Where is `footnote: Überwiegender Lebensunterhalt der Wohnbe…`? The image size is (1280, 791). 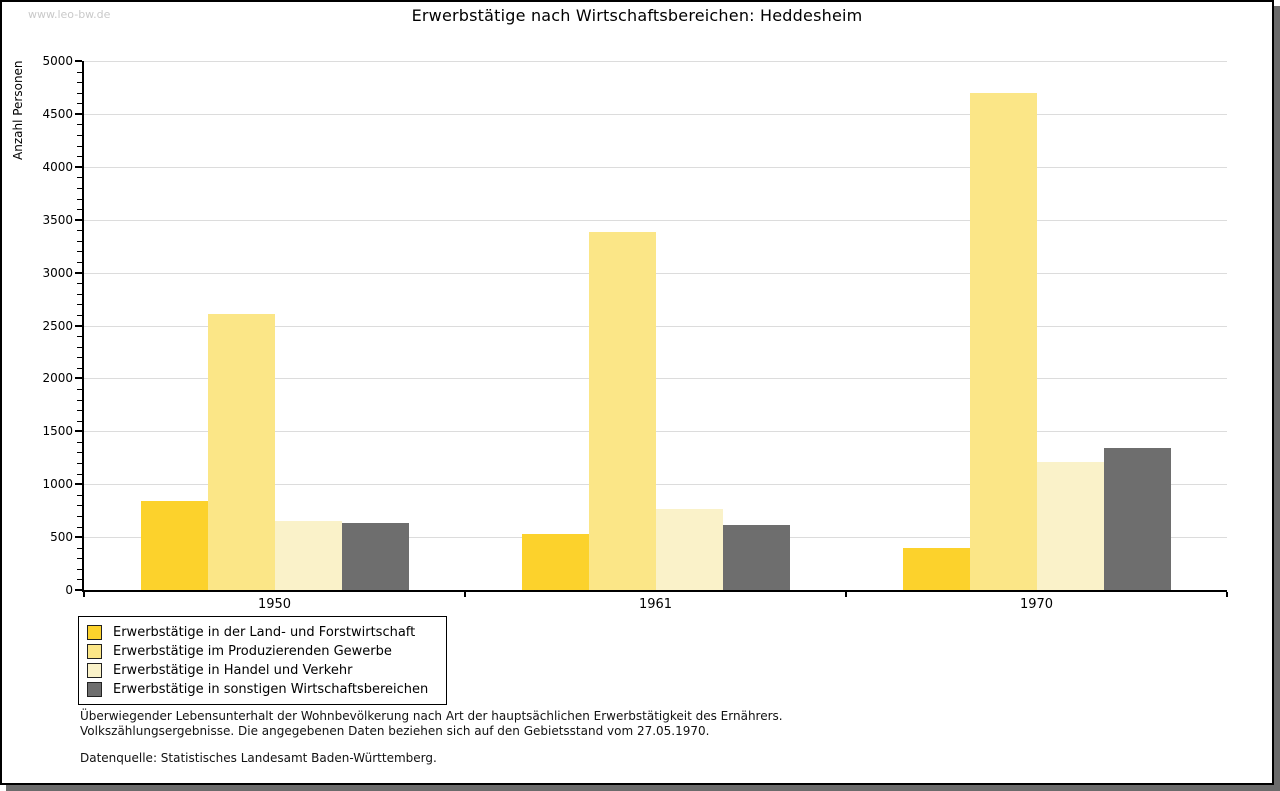 footnote: Überwiegender Lebensunterhalt der Wohnbe… is located at coordinates (431, 723).